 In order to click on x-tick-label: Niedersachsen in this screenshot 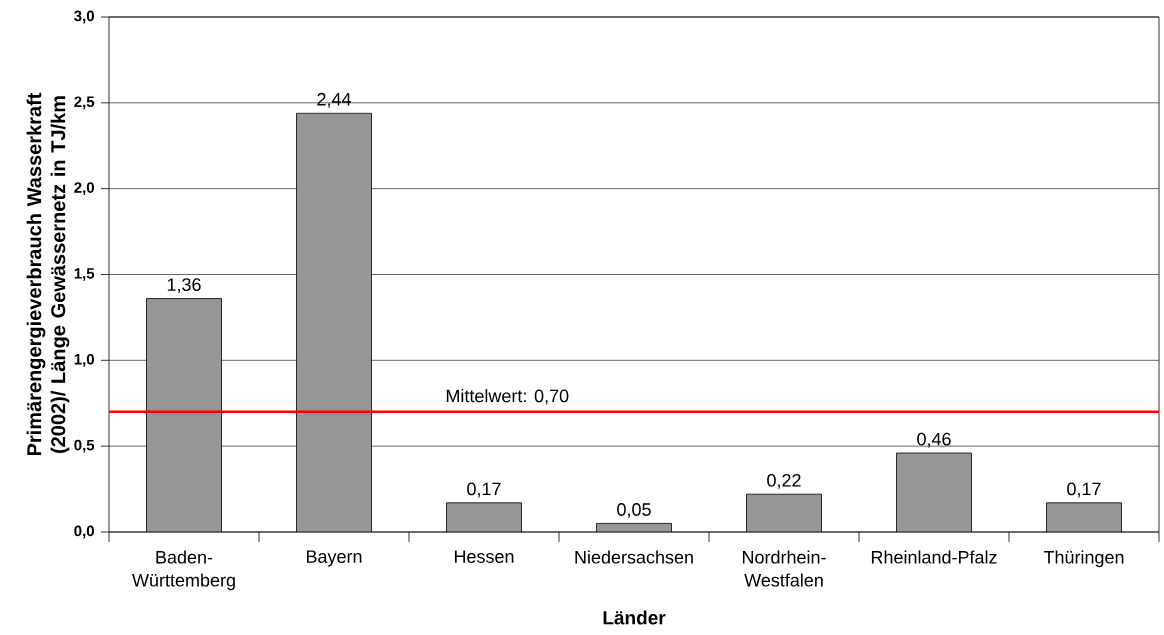, I will do `click(634, 557)`.